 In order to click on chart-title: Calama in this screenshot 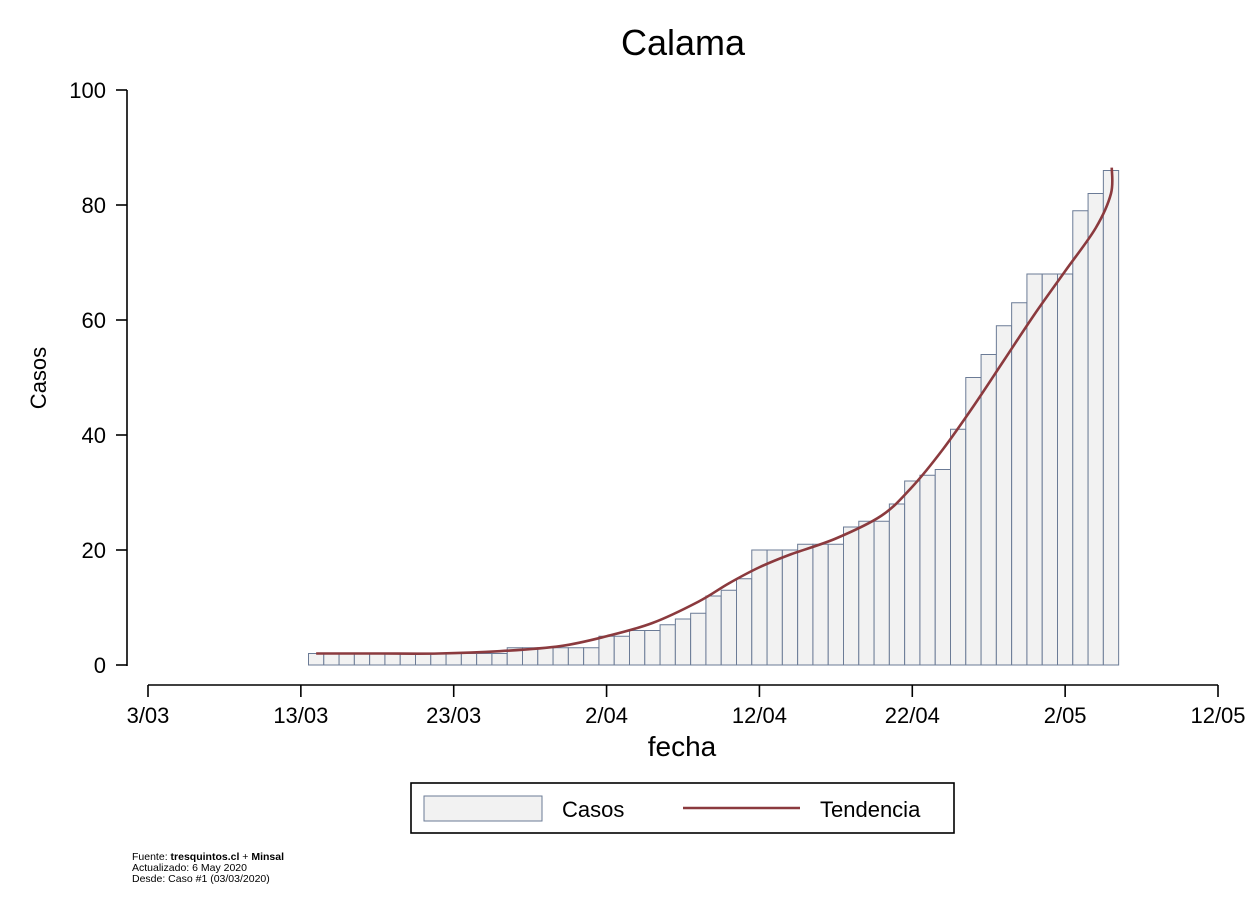, I will do `click(683, 42)`.